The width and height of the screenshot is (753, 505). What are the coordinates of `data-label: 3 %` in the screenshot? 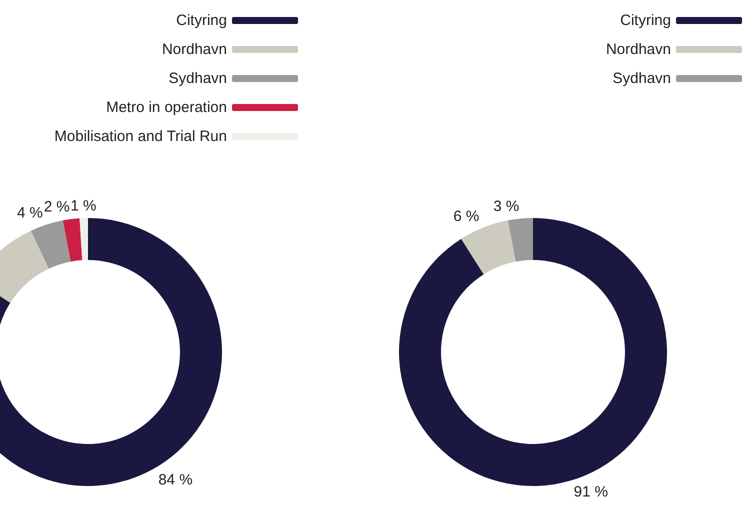 It's located at (506, 207).